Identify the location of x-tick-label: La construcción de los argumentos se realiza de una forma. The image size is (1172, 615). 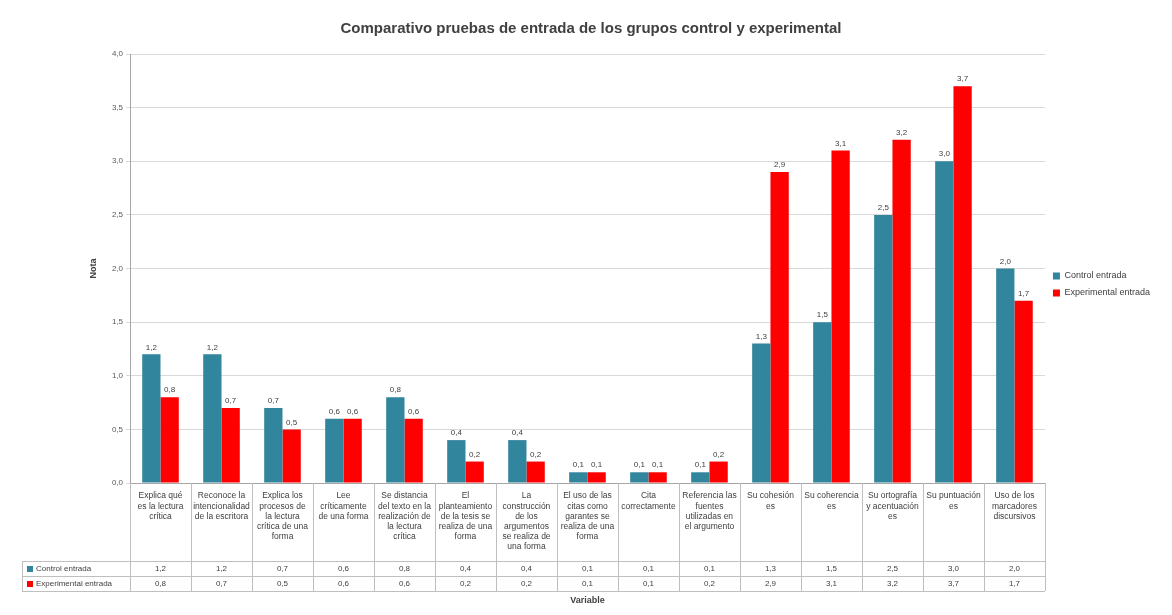
(526, 521).